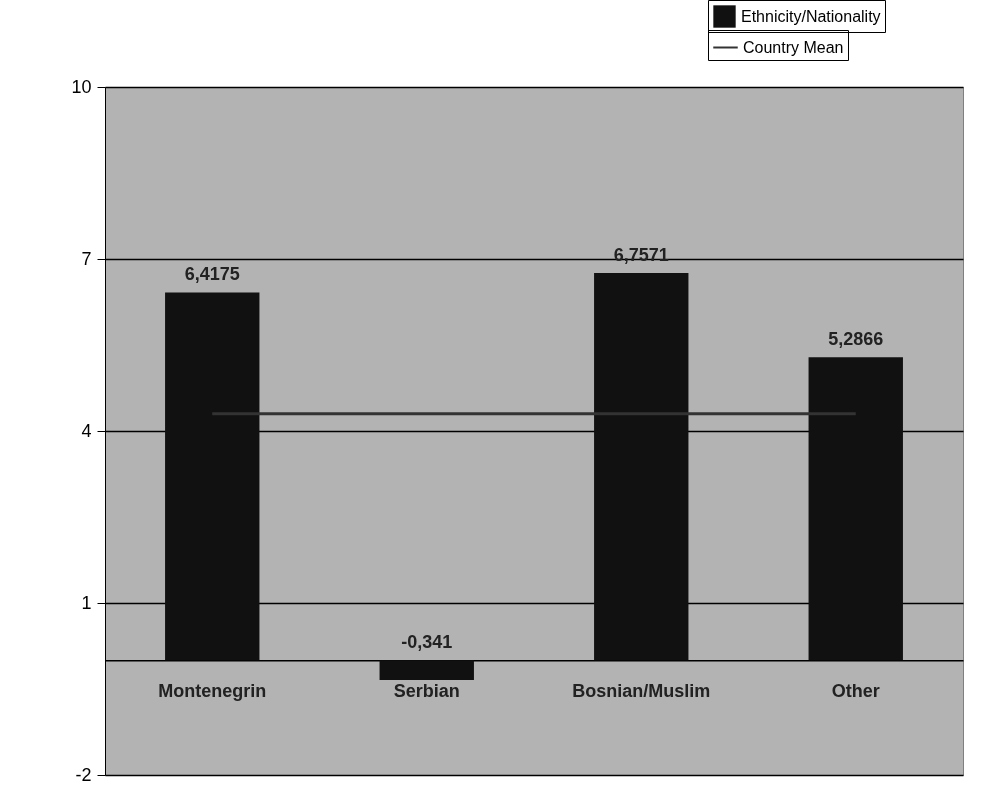  Describe the element at coordinates (83, 774) in the screenshot. I see `y-tick-label: -2` at that location.